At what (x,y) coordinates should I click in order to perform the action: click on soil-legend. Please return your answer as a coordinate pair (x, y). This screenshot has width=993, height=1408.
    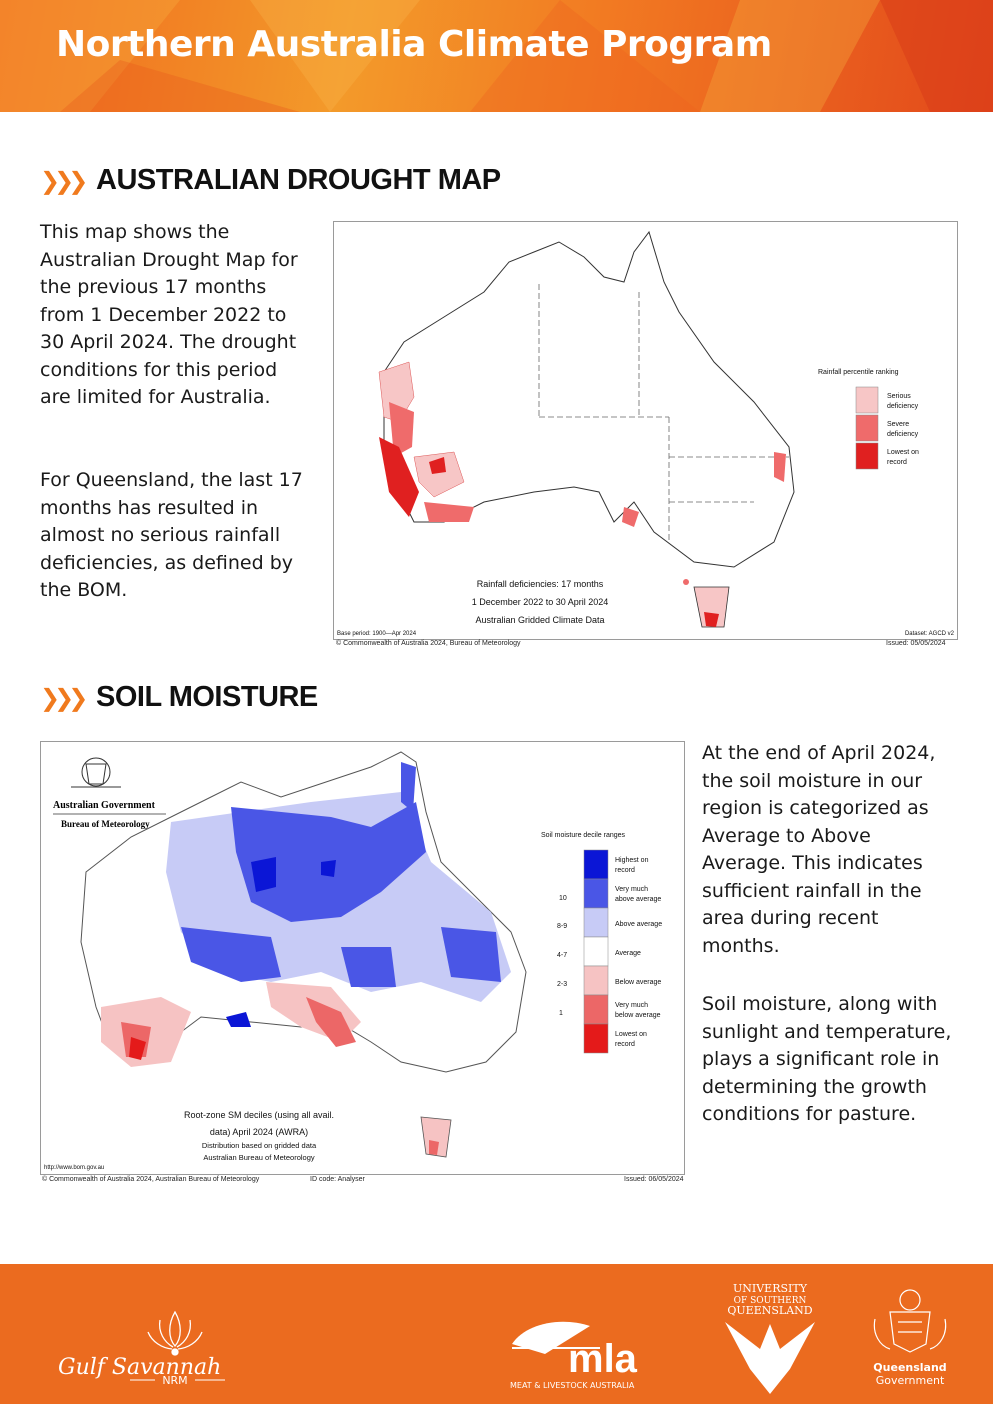
    Looking at the image, I should click on (596, 951).